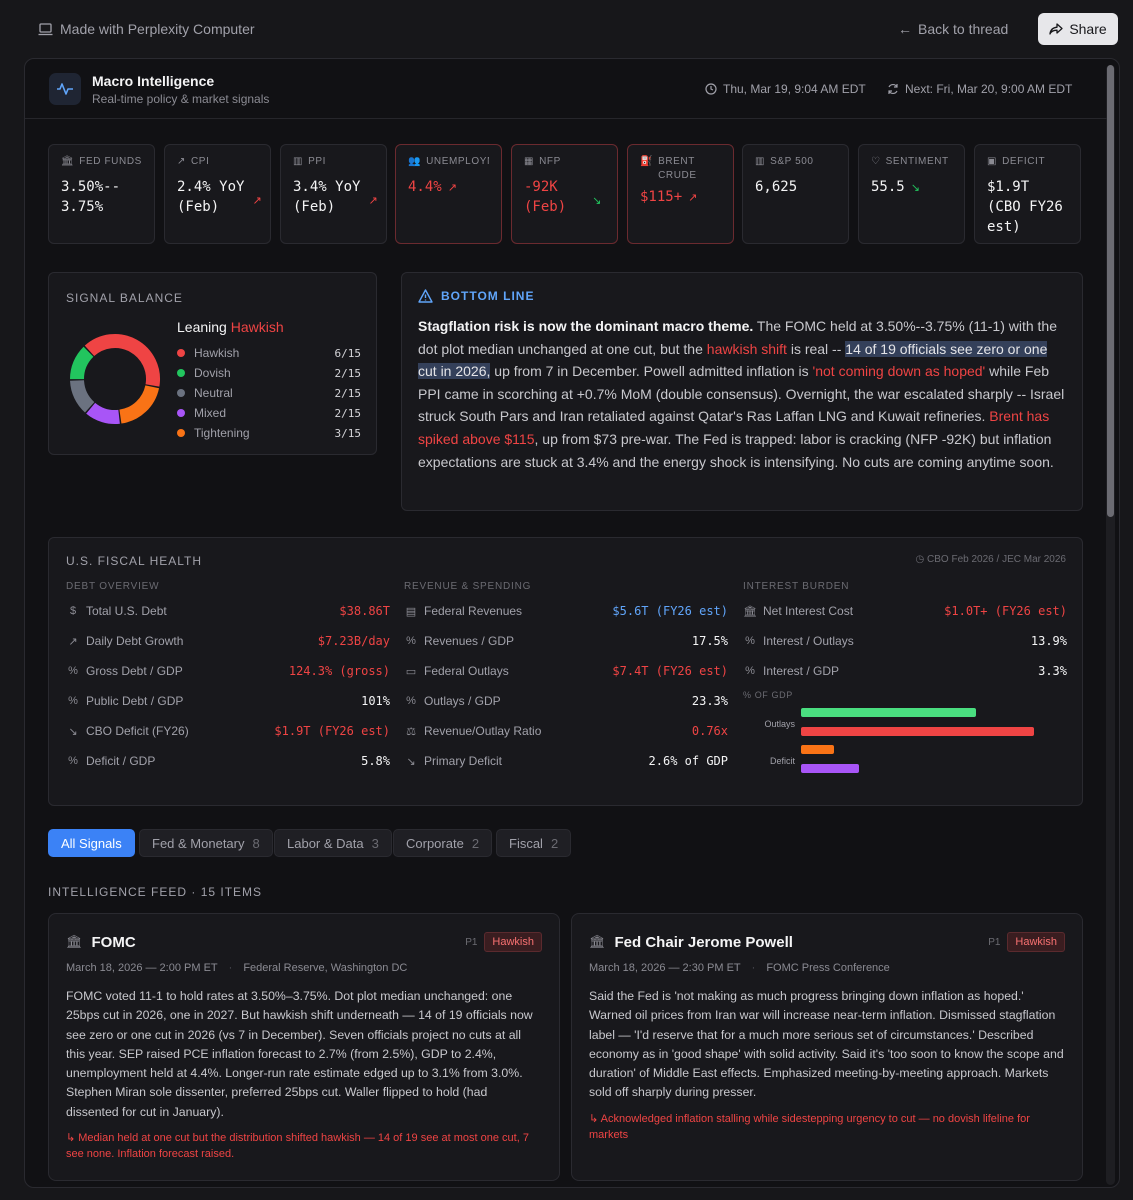 This screenshot has width=1133, height=1200. I want to click on fiscal-row: % Interest / GDP 3.3%, so click(905, 671).